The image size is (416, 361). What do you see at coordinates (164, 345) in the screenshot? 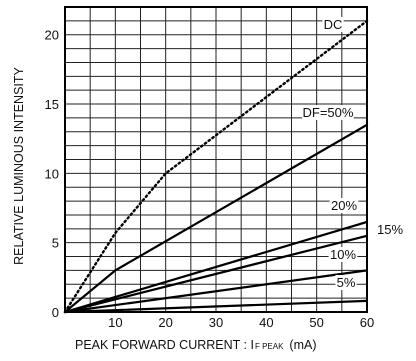
I see `x-axis-title-main: PEAK FORWARD CURRENT : I` at bounding box center [164, 345].